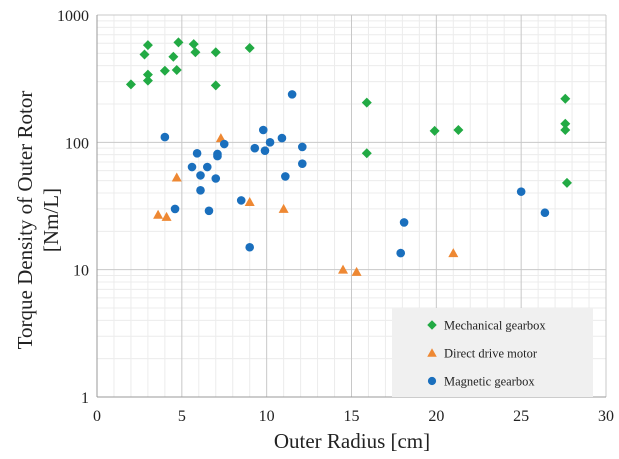 This screenshot has width=619, height=459. Describe the element at coordinates (606, 416) in the screenshot. I see `x-tick-label: 30` at that location.